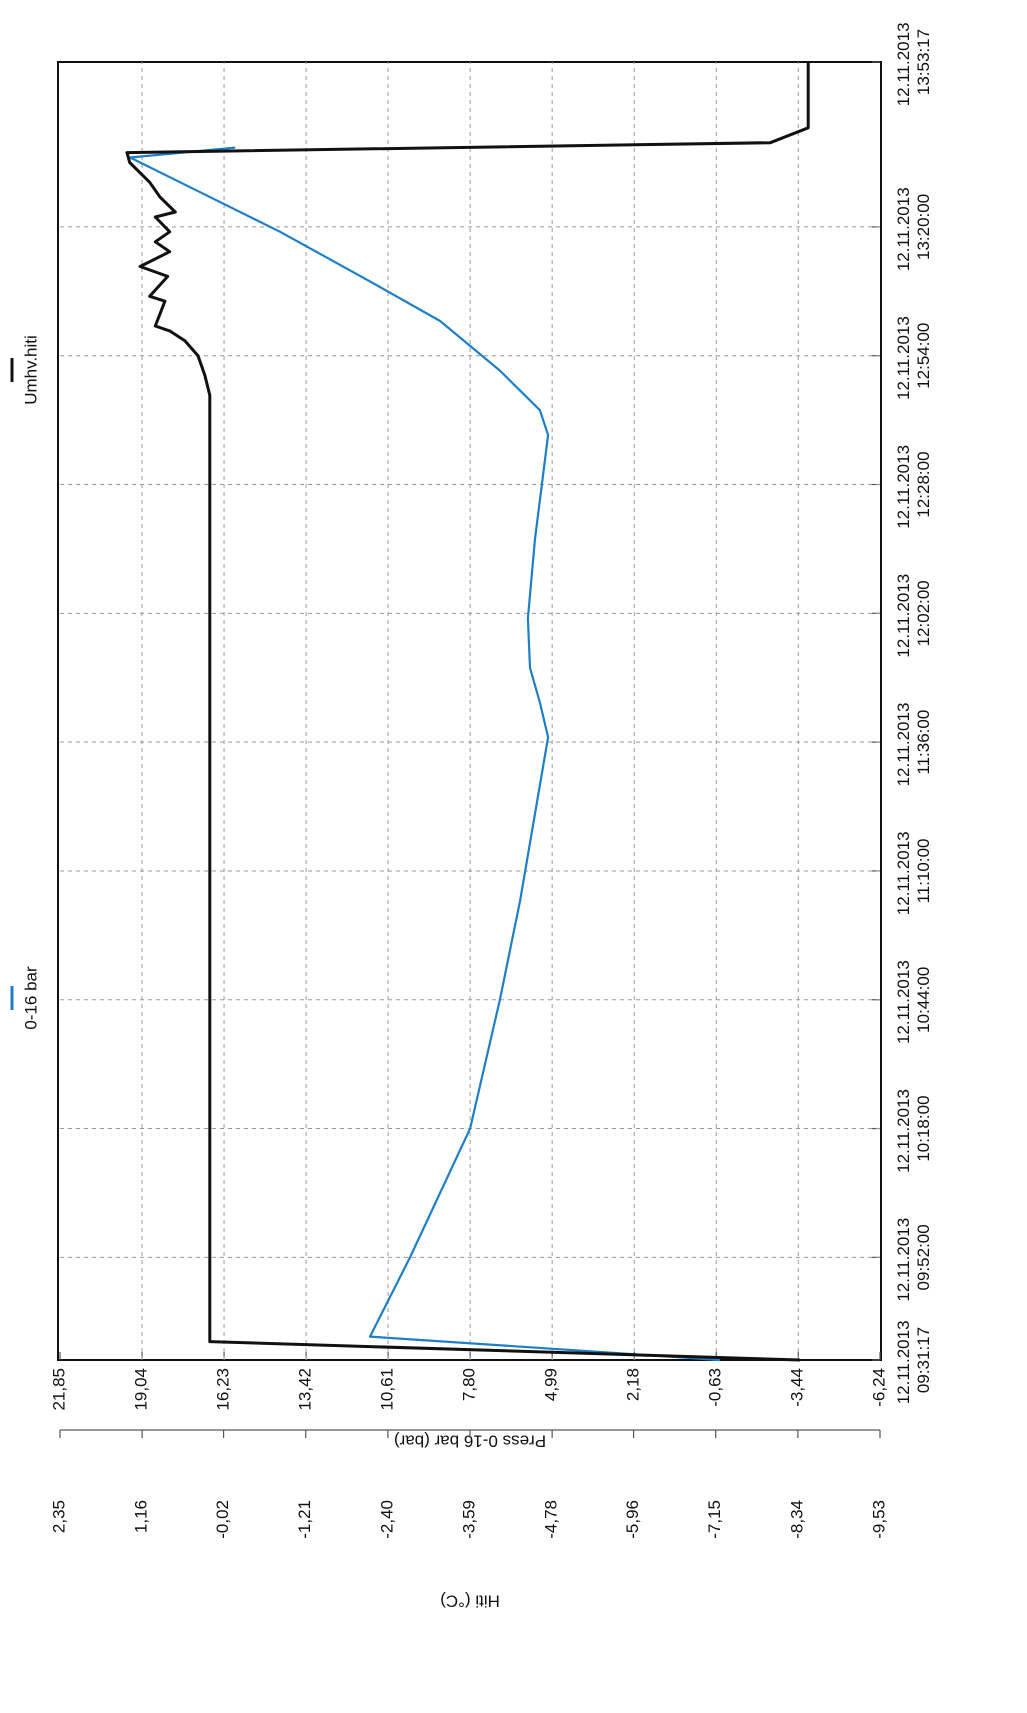  Describe the element at coordinates (141, 1516) in the screenshot. I see `y2-tick-label: 1,16` at that location.